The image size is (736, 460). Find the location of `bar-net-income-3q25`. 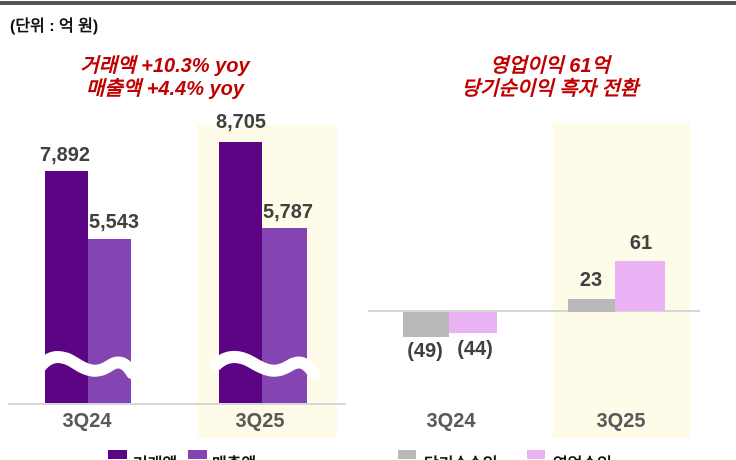

bar-net-income-3q25 is located at coordinates (591, 305).